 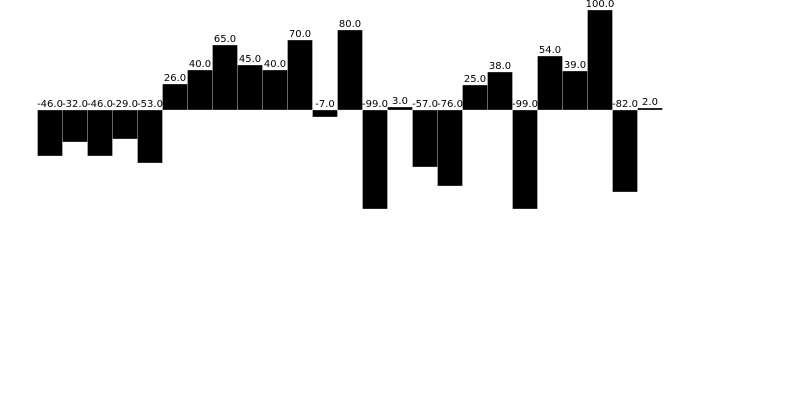 I want to click on bar-value-label: 38.0, so click(x=500, y=66).